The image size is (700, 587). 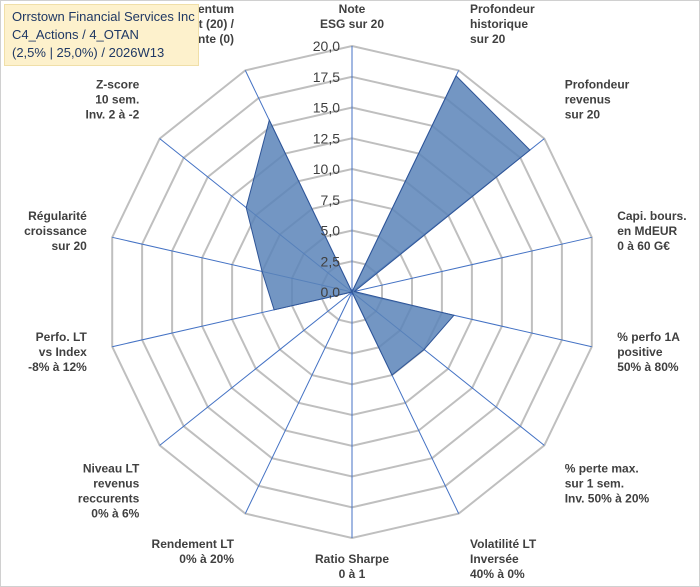 I want to click on category-label: Profondeur historique sur 20, so click(x=502, y=24).